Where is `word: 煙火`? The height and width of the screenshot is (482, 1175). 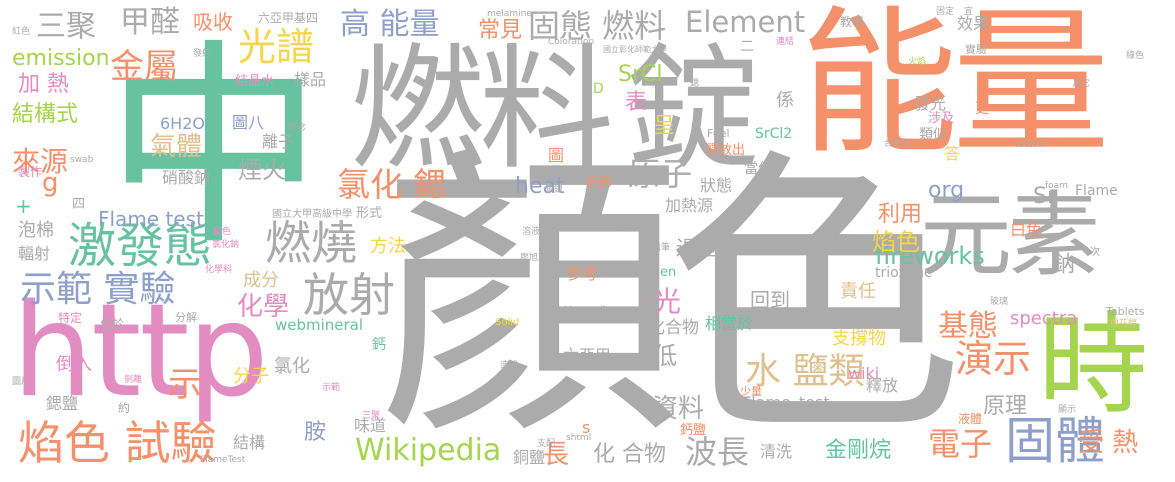 word: 煙火 is located at coordinates (262, 170).